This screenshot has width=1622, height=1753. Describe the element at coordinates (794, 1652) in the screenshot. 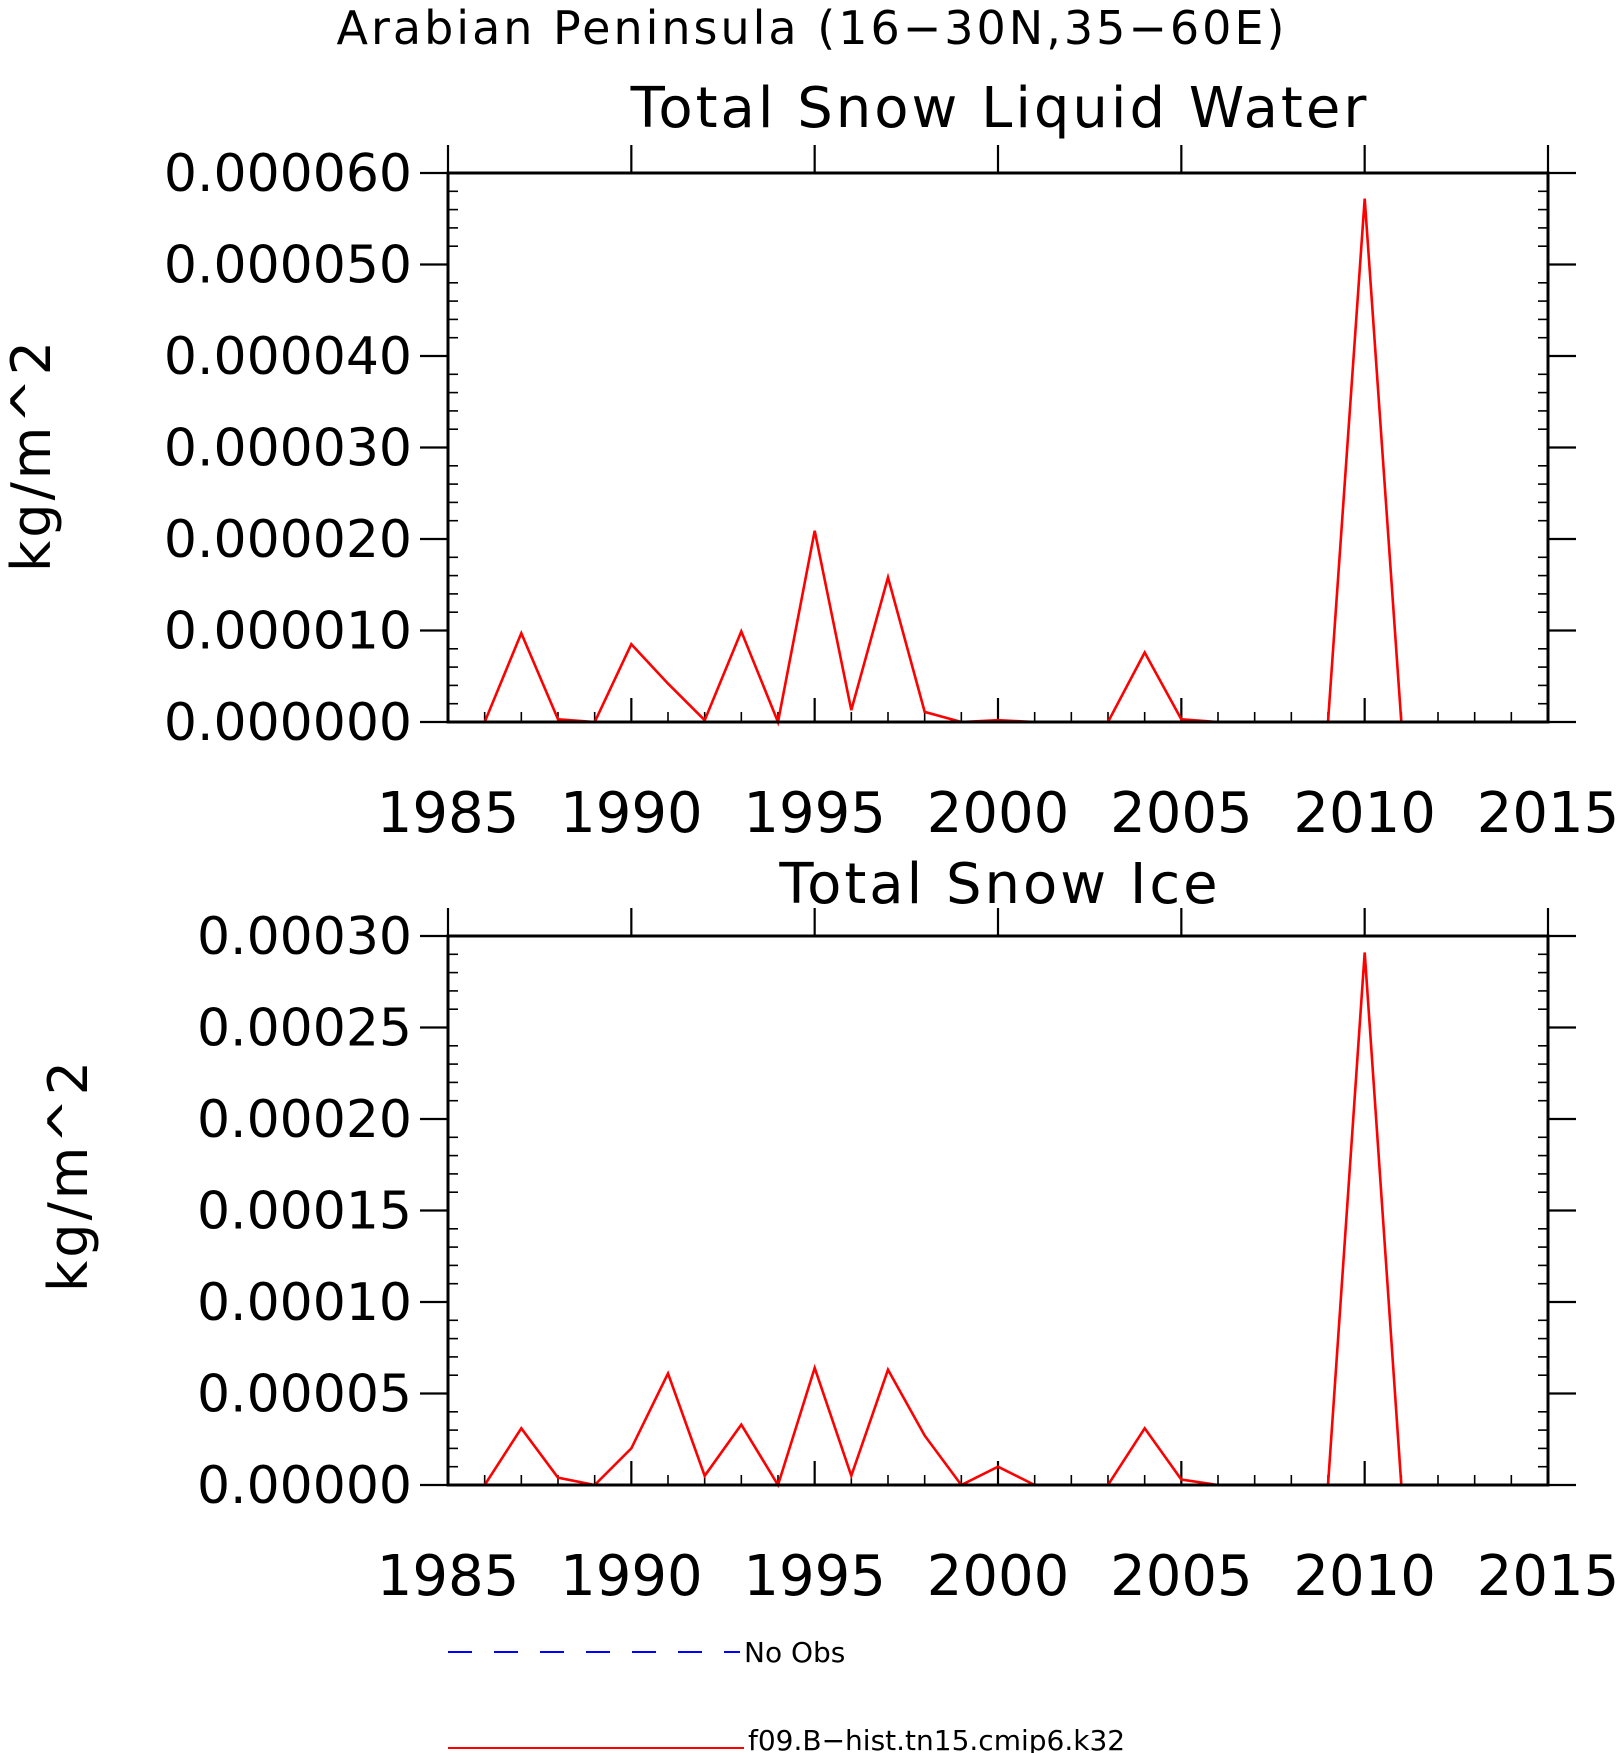

I see `legend-label-no-obs: No Obs` at that location.